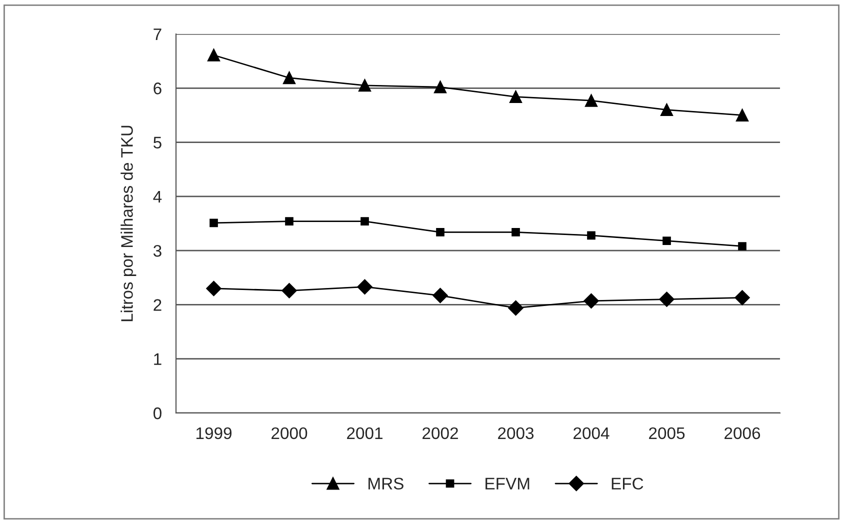  What do you see at coordinates (158, 34) in the screenshot?
I see `y-tick-label: 7` at bounding box center [158, 34].